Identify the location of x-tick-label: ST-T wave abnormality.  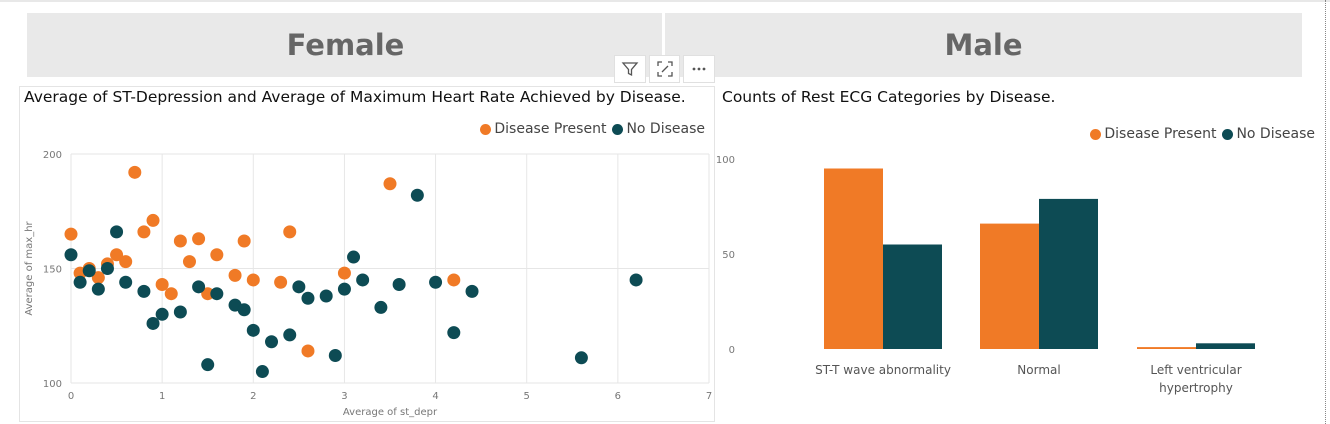
(883, 370).